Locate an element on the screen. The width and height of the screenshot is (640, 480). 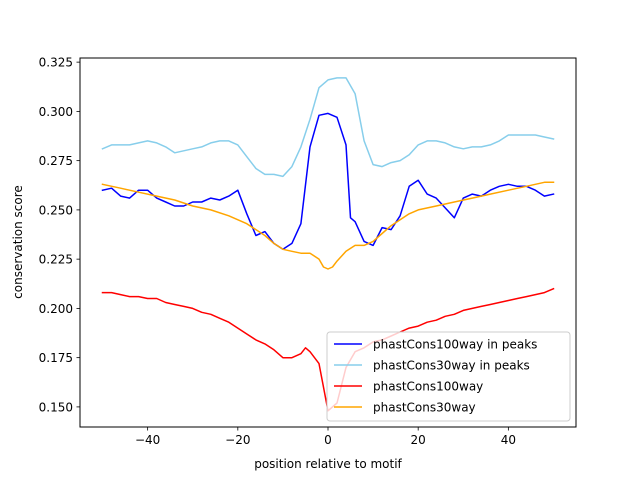
x-axis-ticks: −40 −20 0 20 40 is located at coordinates (325, 437).